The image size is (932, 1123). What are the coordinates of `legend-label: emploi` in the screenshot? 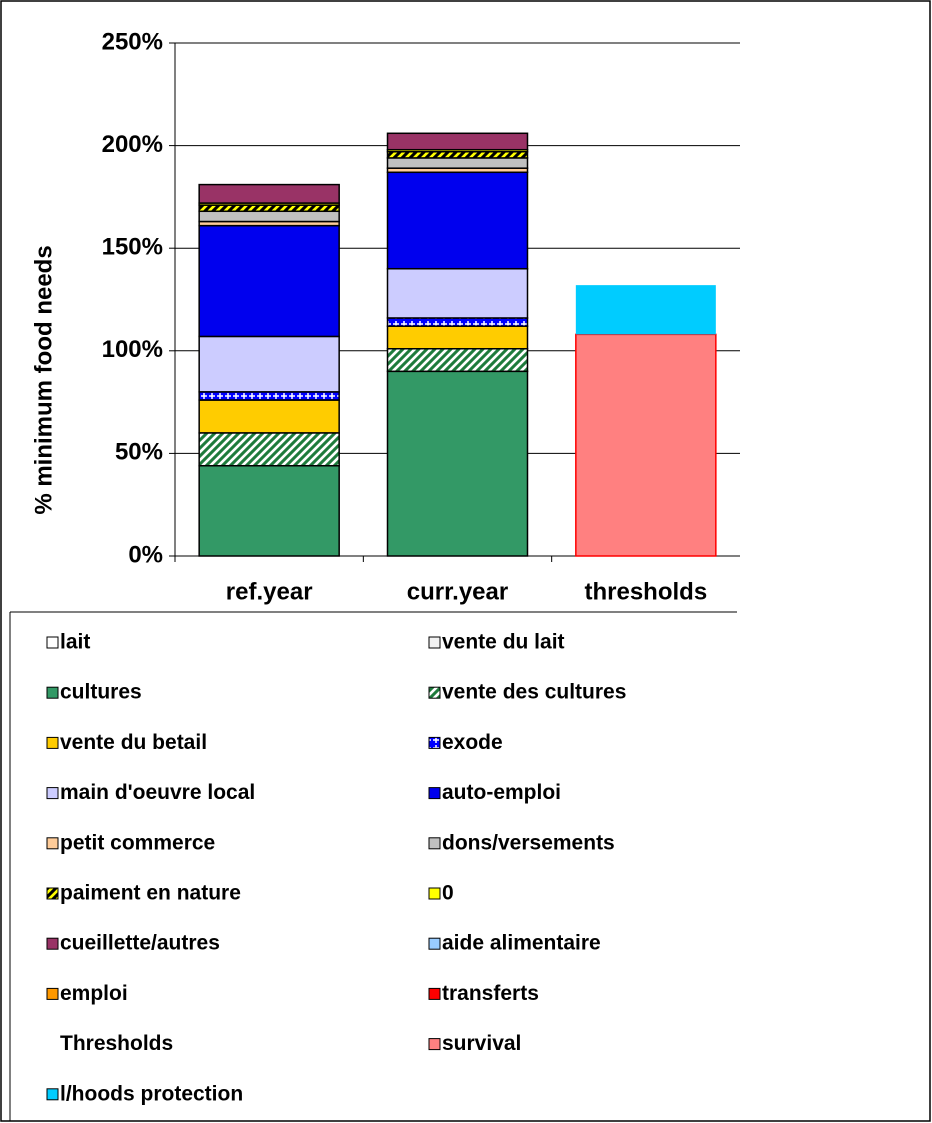 It's located at (94, 993).